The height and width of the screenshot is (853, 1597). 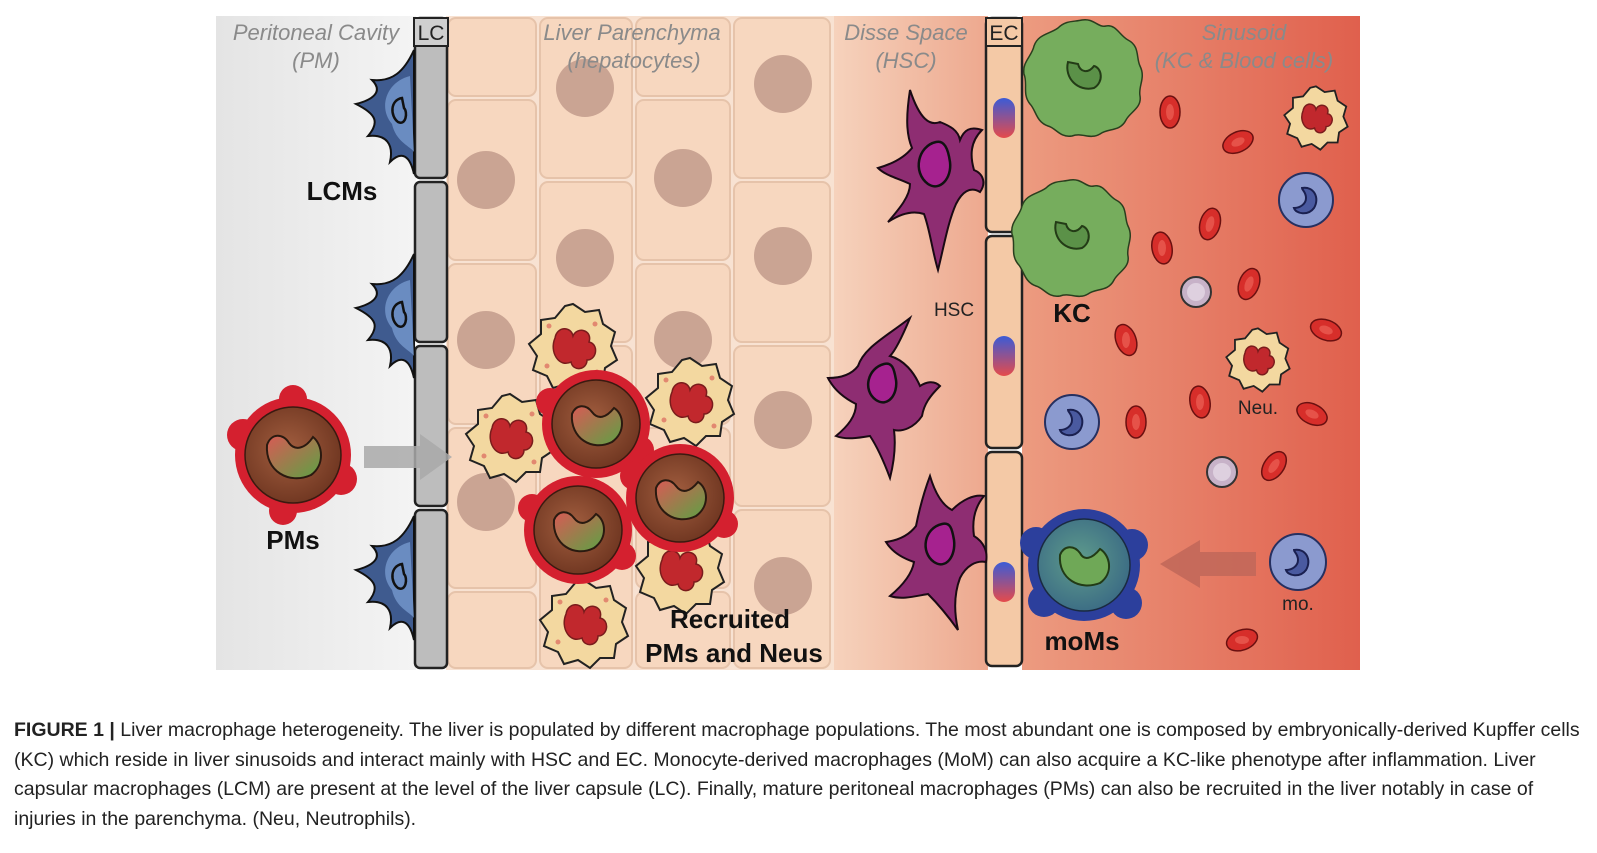 What do you see at coordinates (1244, 60) in the screenshot?
I see `sinusoid-subtitle: (KC & Blood cells)` at bounding box center [1244, 60].